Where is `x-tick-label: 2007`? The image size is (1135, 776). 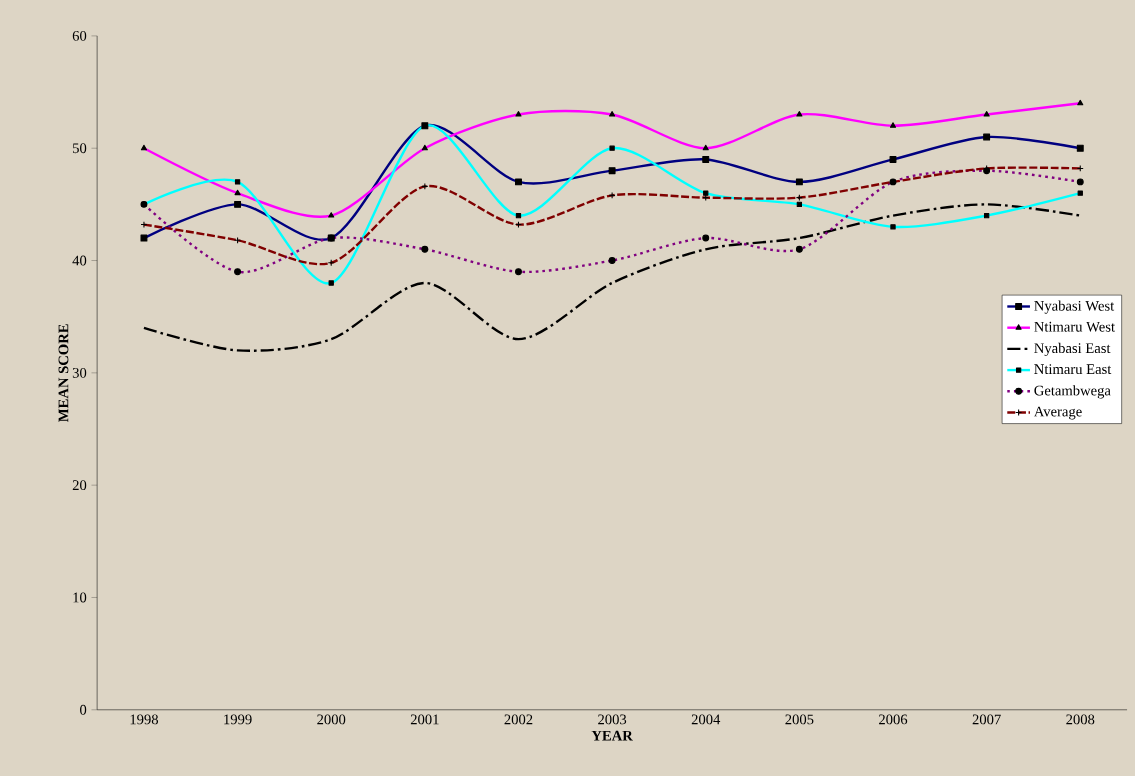 x-tick-label: 2007 is located at coordinates (986, 719).